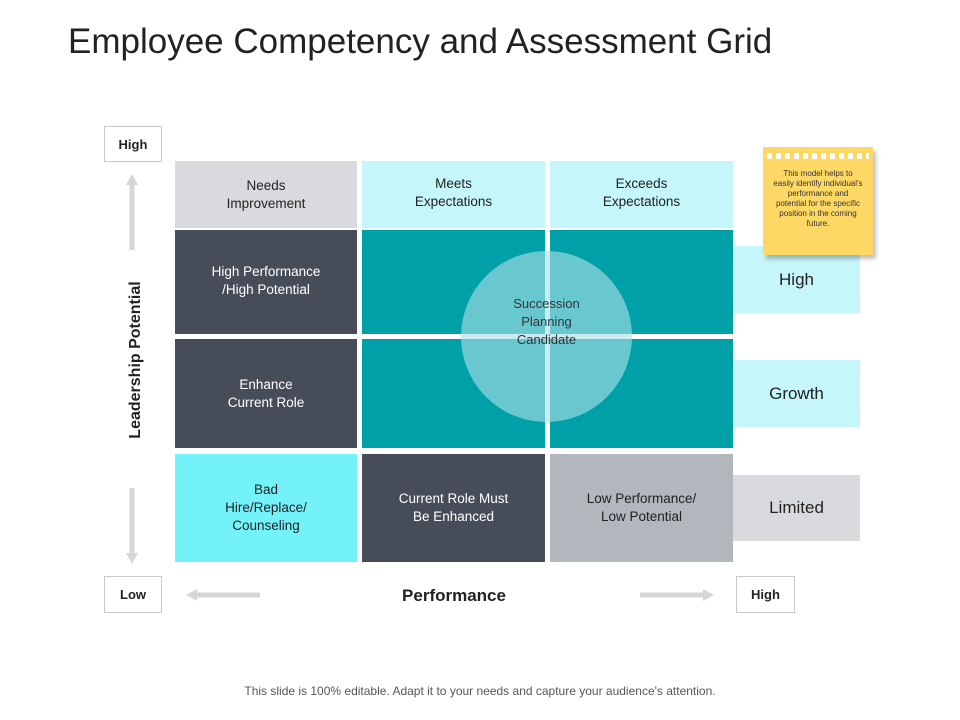 This screenshot has height=720, width=960. Describe the element at coordinates (641, 508) in the screenshot. I see `cell-low-performance-low-potential: Low Performance/ Low Potential` at that location.